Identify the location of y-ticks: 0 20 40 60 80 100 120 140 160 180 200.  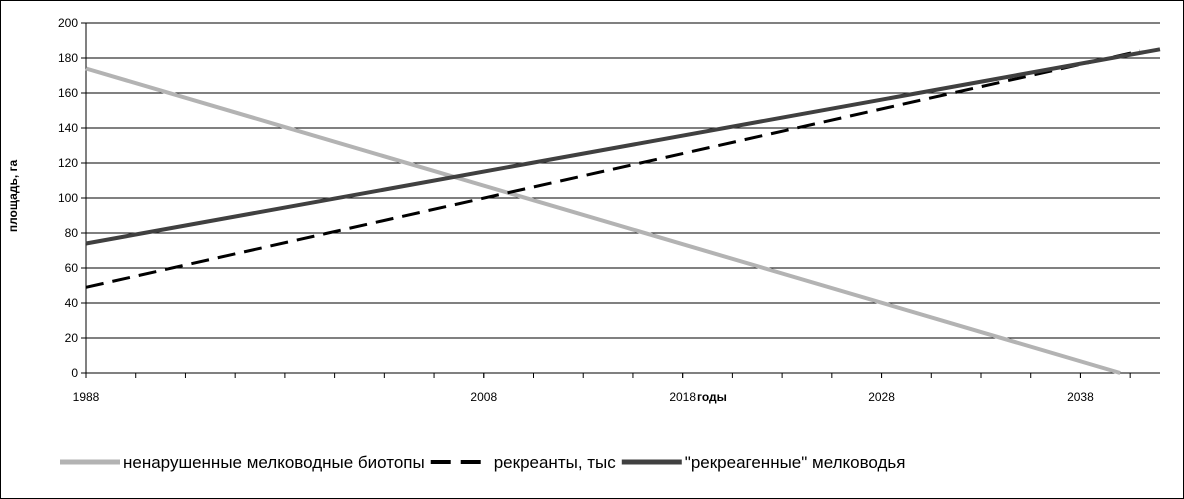
(72, 198).